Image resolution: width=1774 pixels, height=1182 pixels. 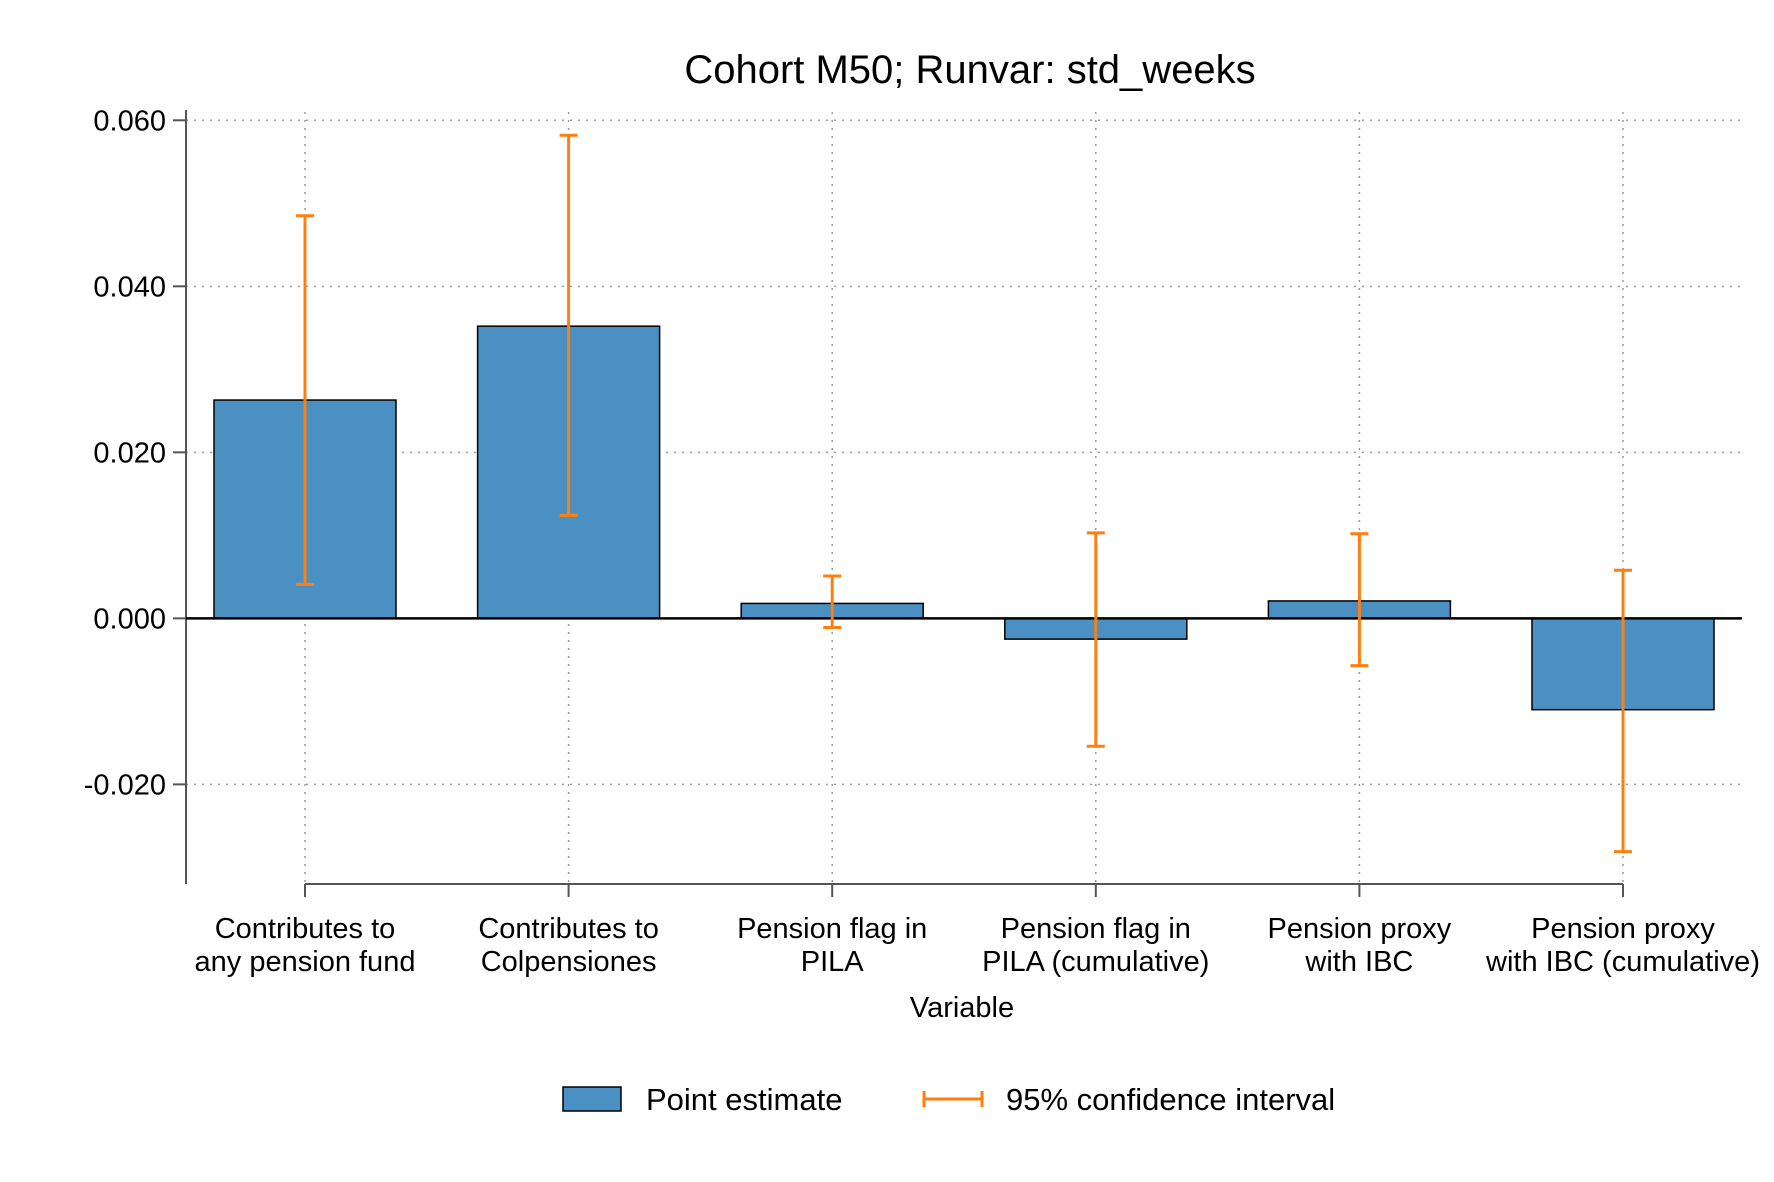 What do you see at coordinates (129, 619) in the screenshot?
I see `y-tick-label: 0.000` at bounding box center [129, 619].